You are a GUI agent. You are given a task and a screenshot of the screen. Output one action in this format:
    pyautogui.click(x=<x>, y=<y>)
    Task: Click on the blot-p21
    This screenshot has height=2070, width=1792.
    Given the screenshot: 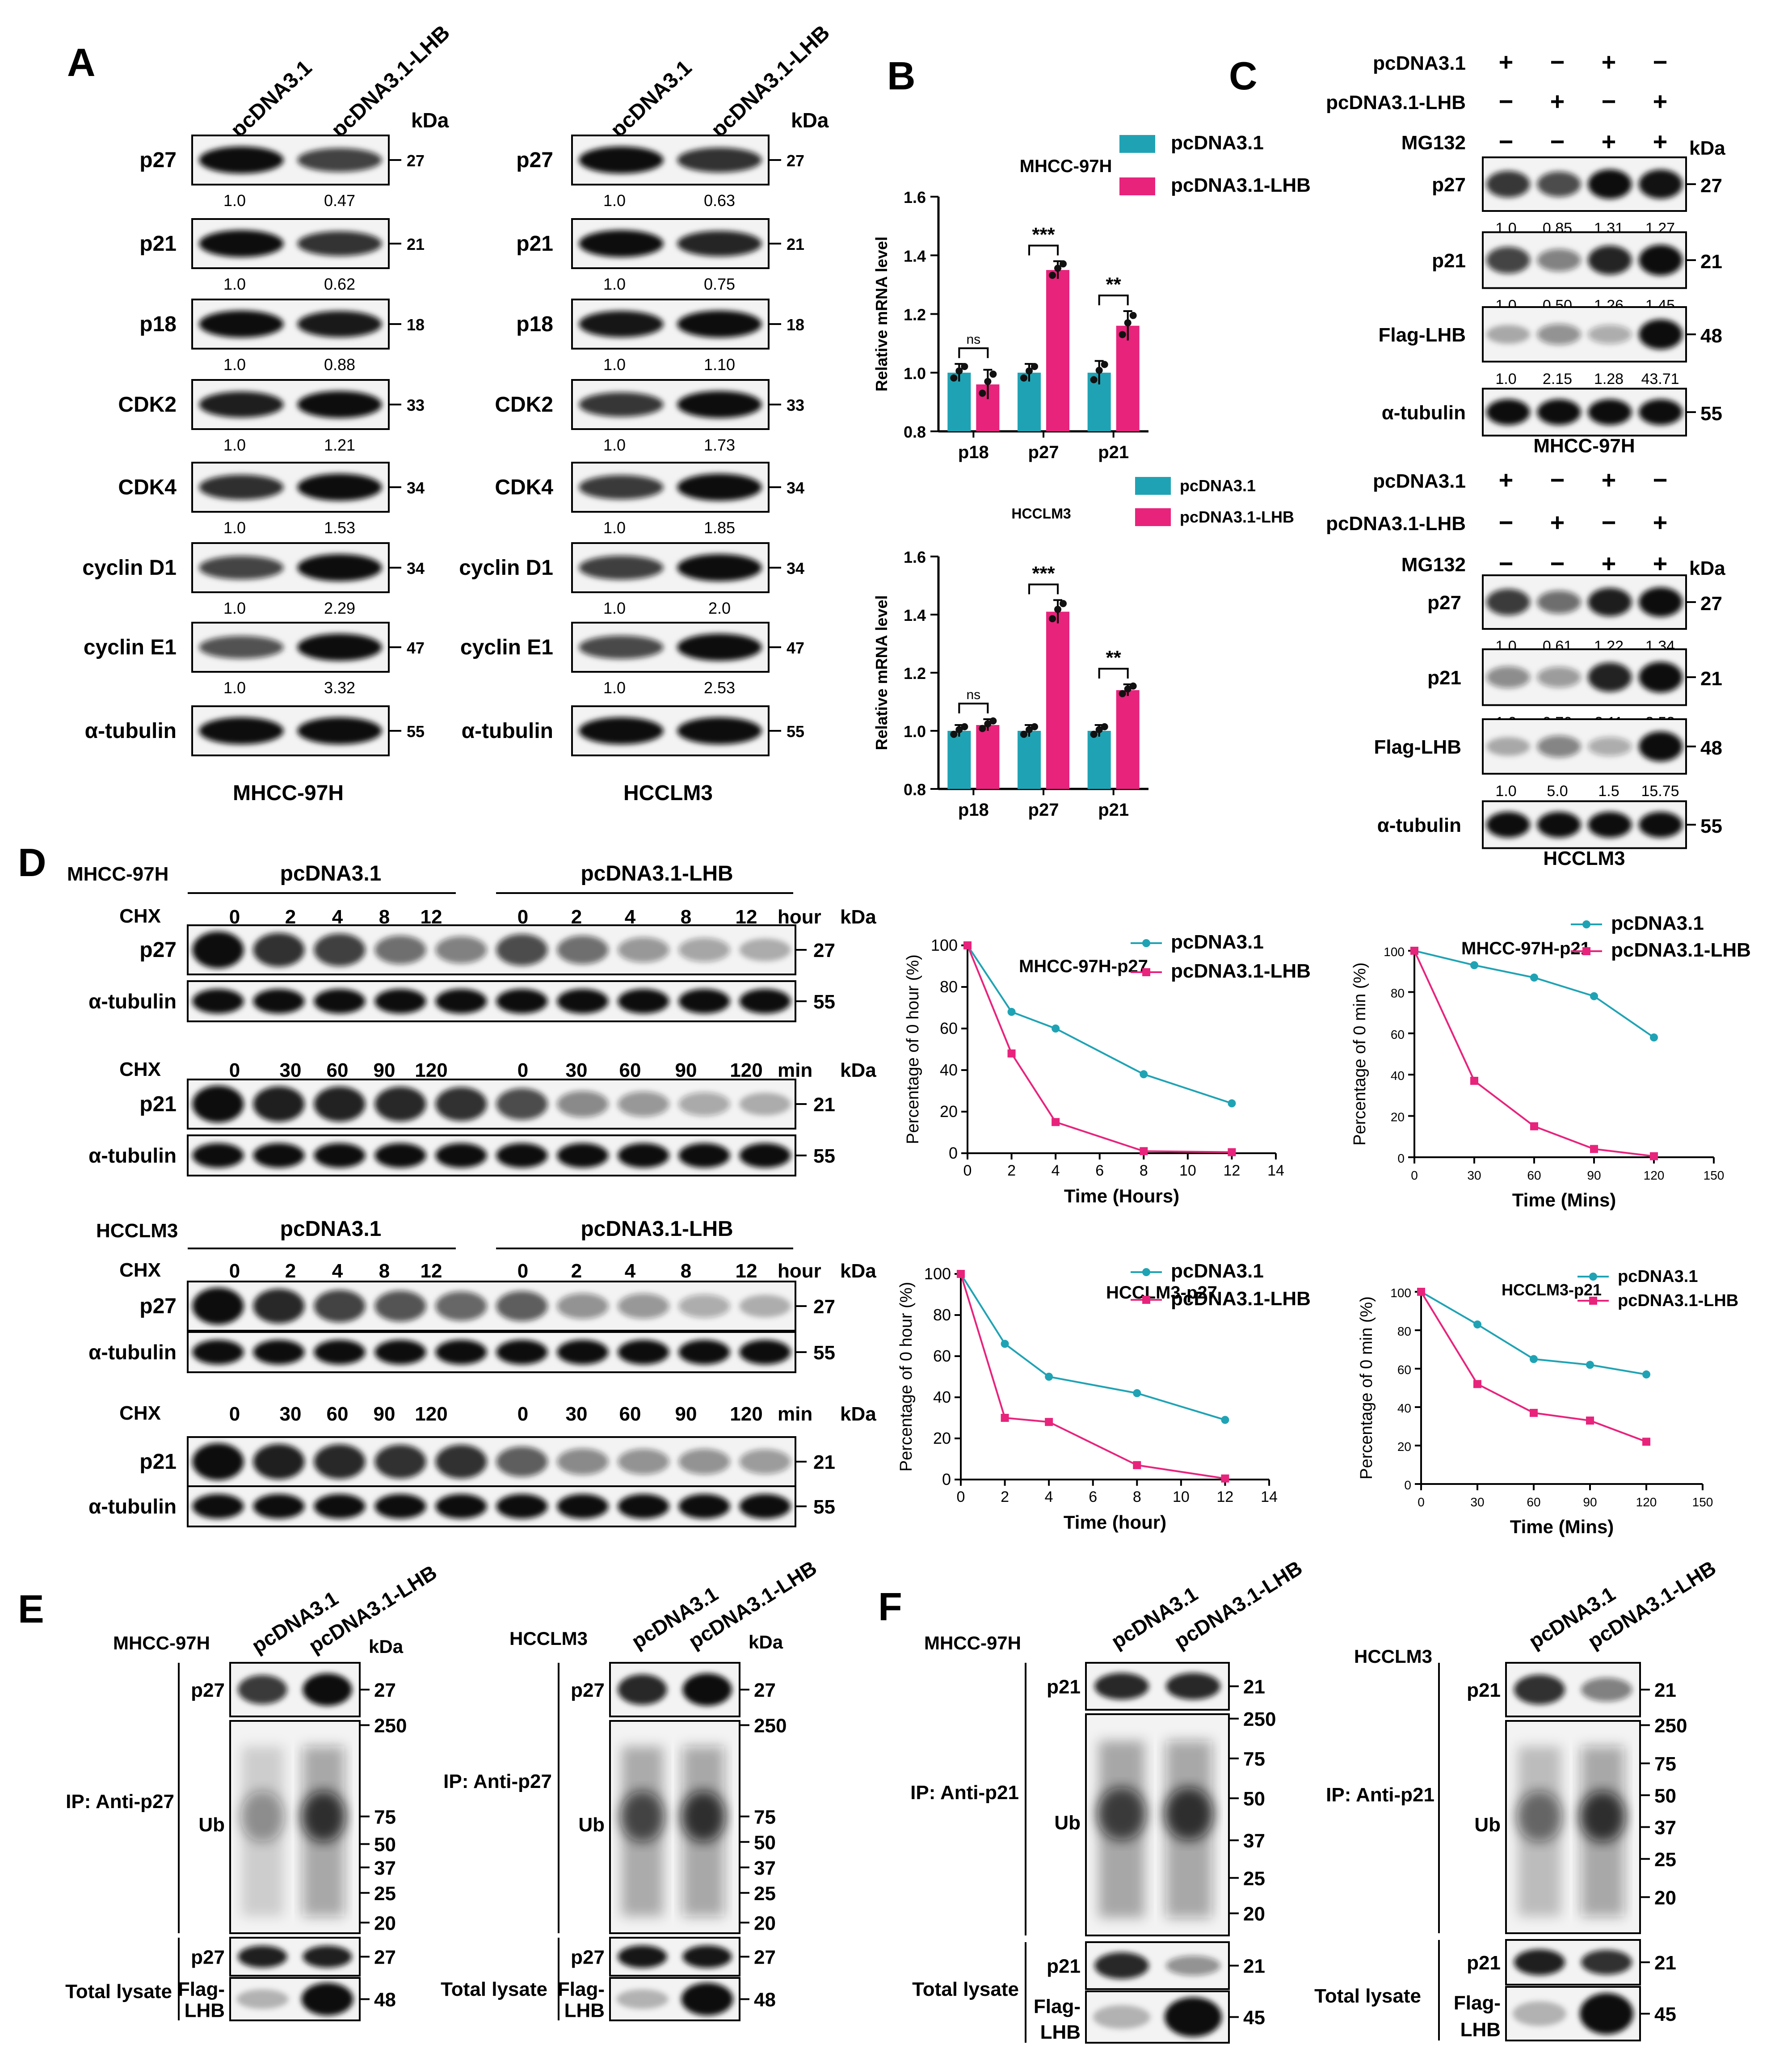 What is the action you would take?
    pyautogui.click(x=1585, y=677)
    